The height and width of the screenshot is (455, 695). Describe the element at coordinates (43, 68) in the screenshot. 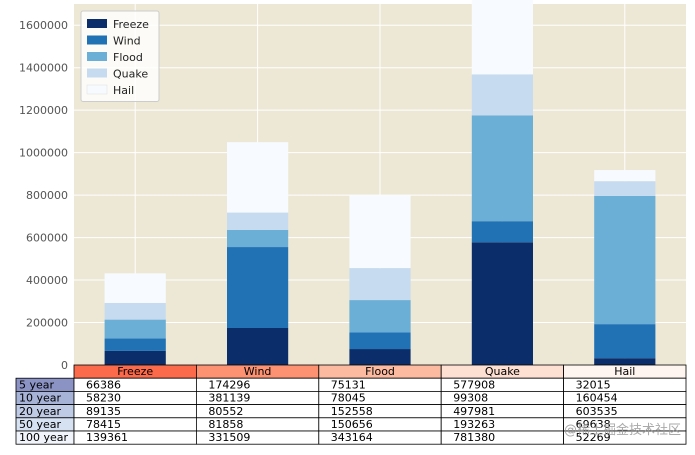

I see `y-tick-label: 1400000` at that location.